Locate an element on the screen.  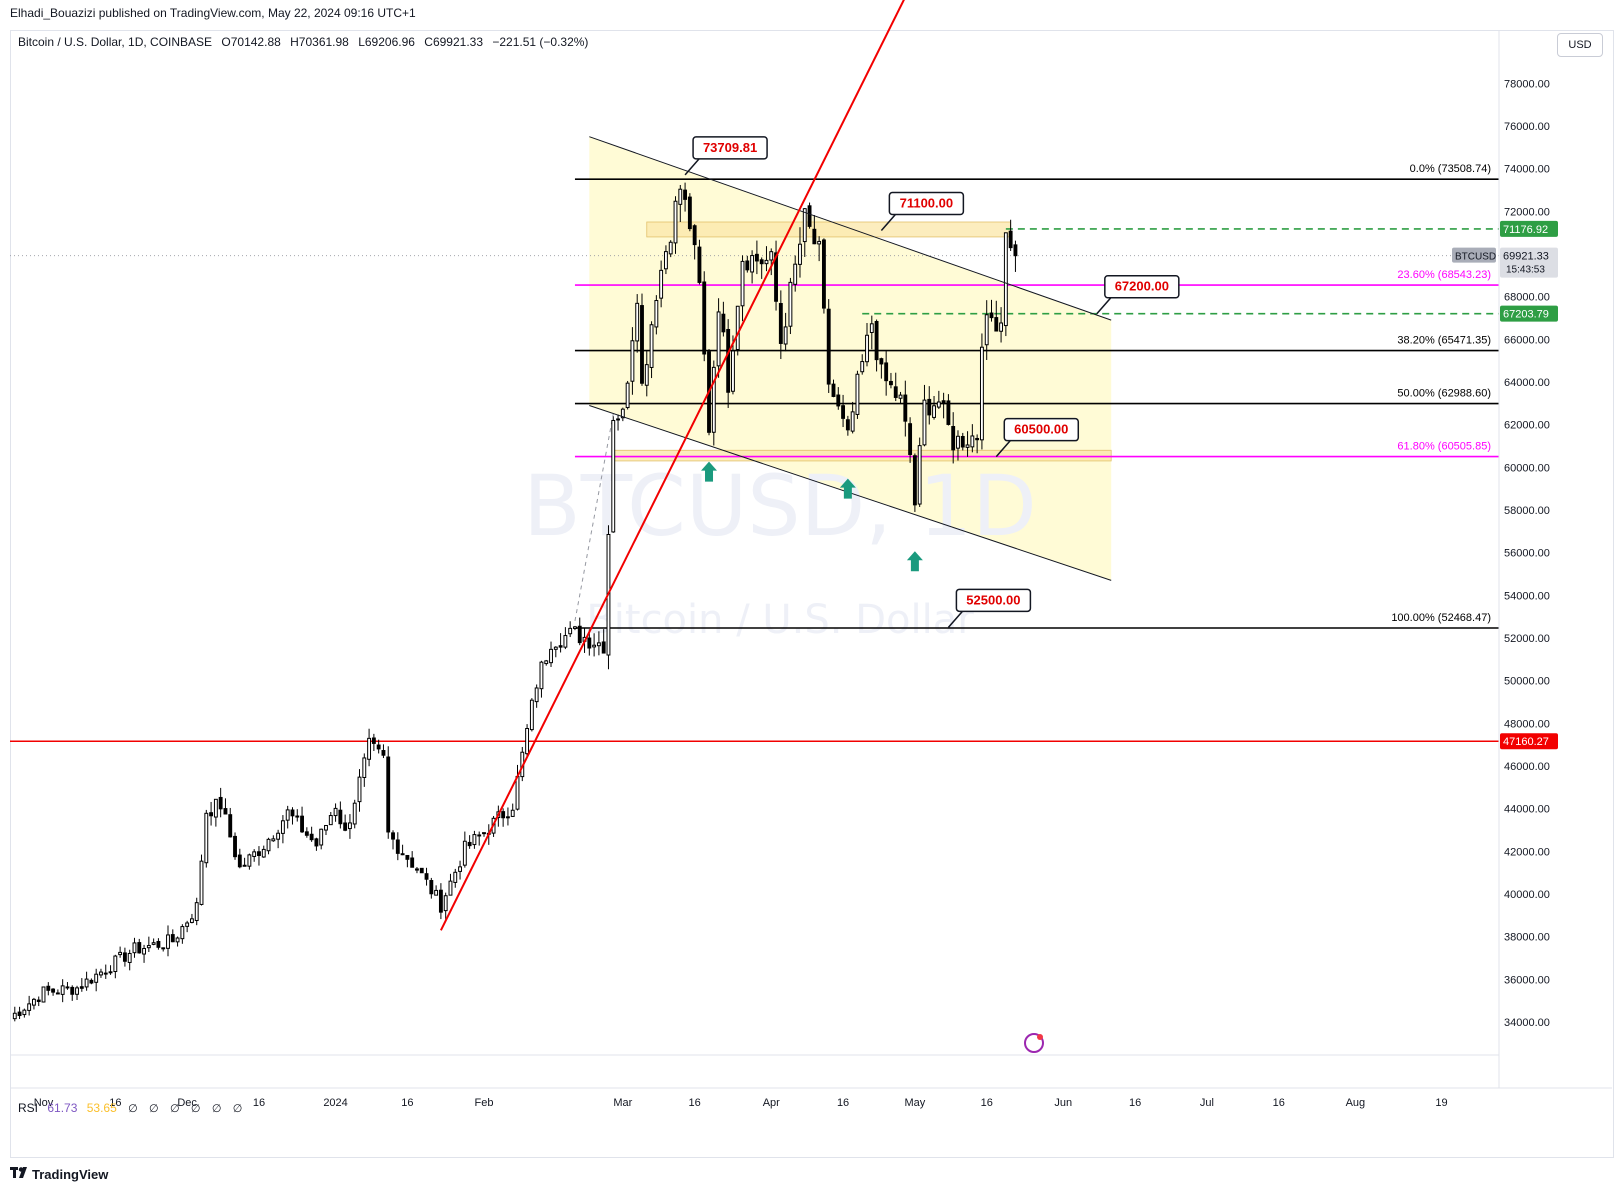
currency-selector: USD is located at coordinates (1580, 45).